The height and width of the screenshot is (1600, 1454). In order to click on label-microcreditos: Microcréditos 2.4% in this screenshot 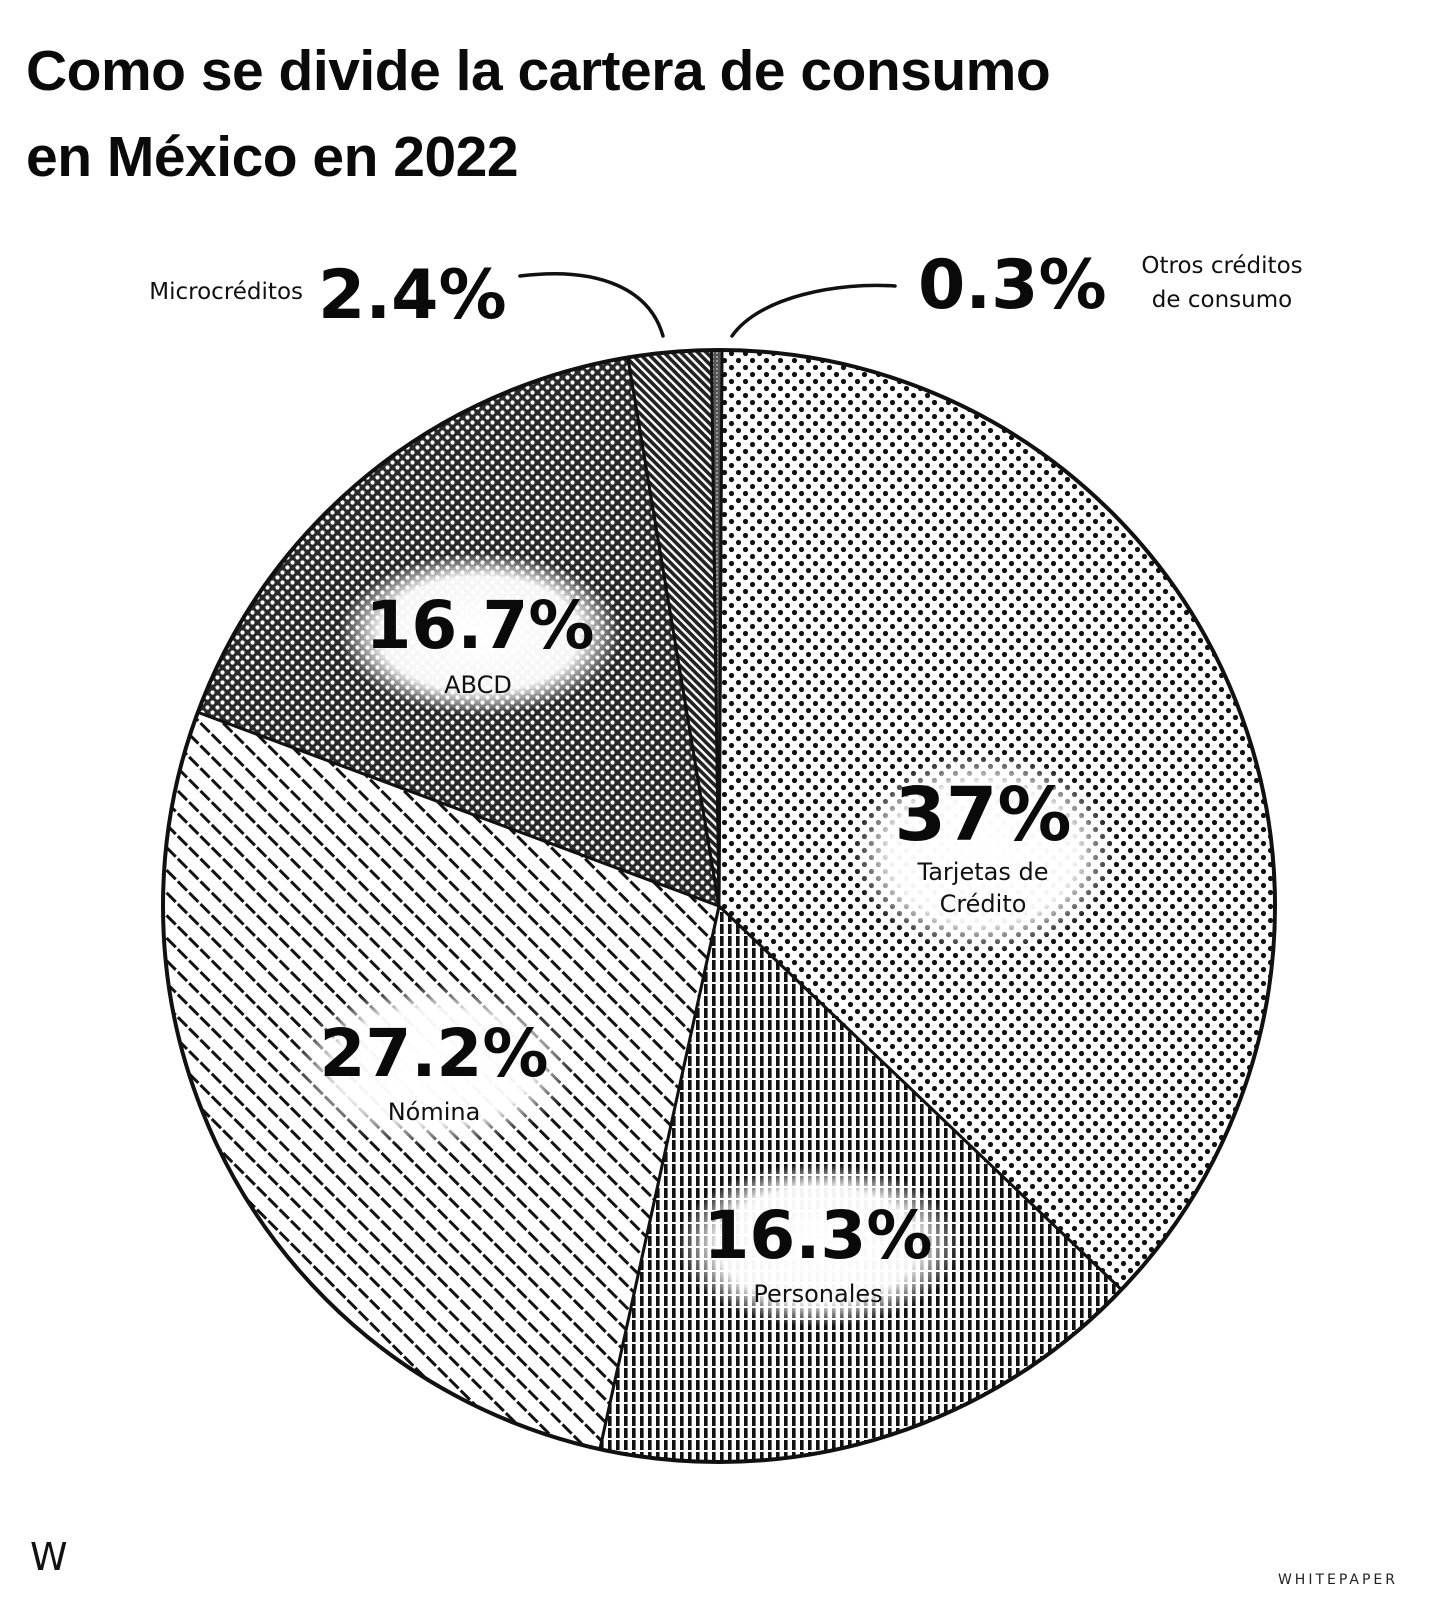, I will do `click(407, 297)`.